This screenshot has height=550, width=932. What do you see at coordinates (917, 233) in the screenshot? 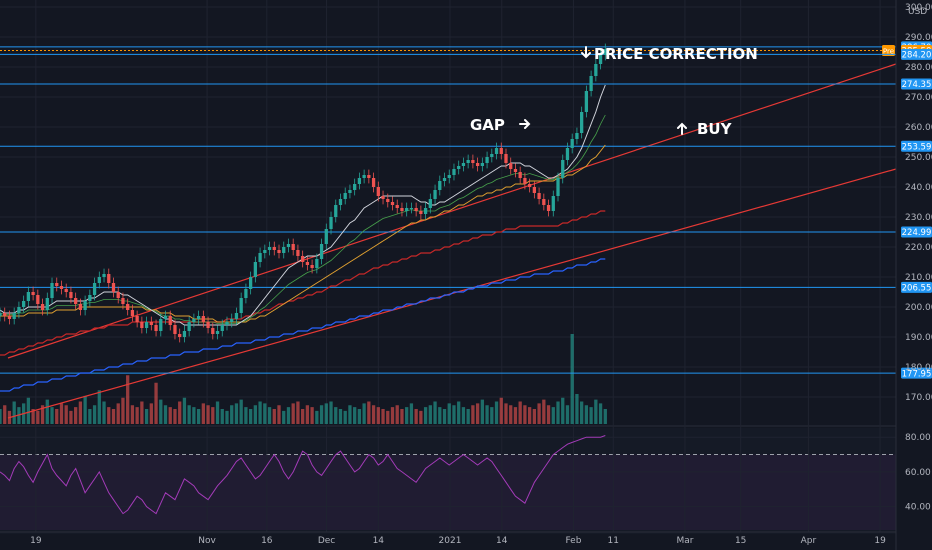
I see `level-price-label: 224.99` at bounding box center [917, 233].